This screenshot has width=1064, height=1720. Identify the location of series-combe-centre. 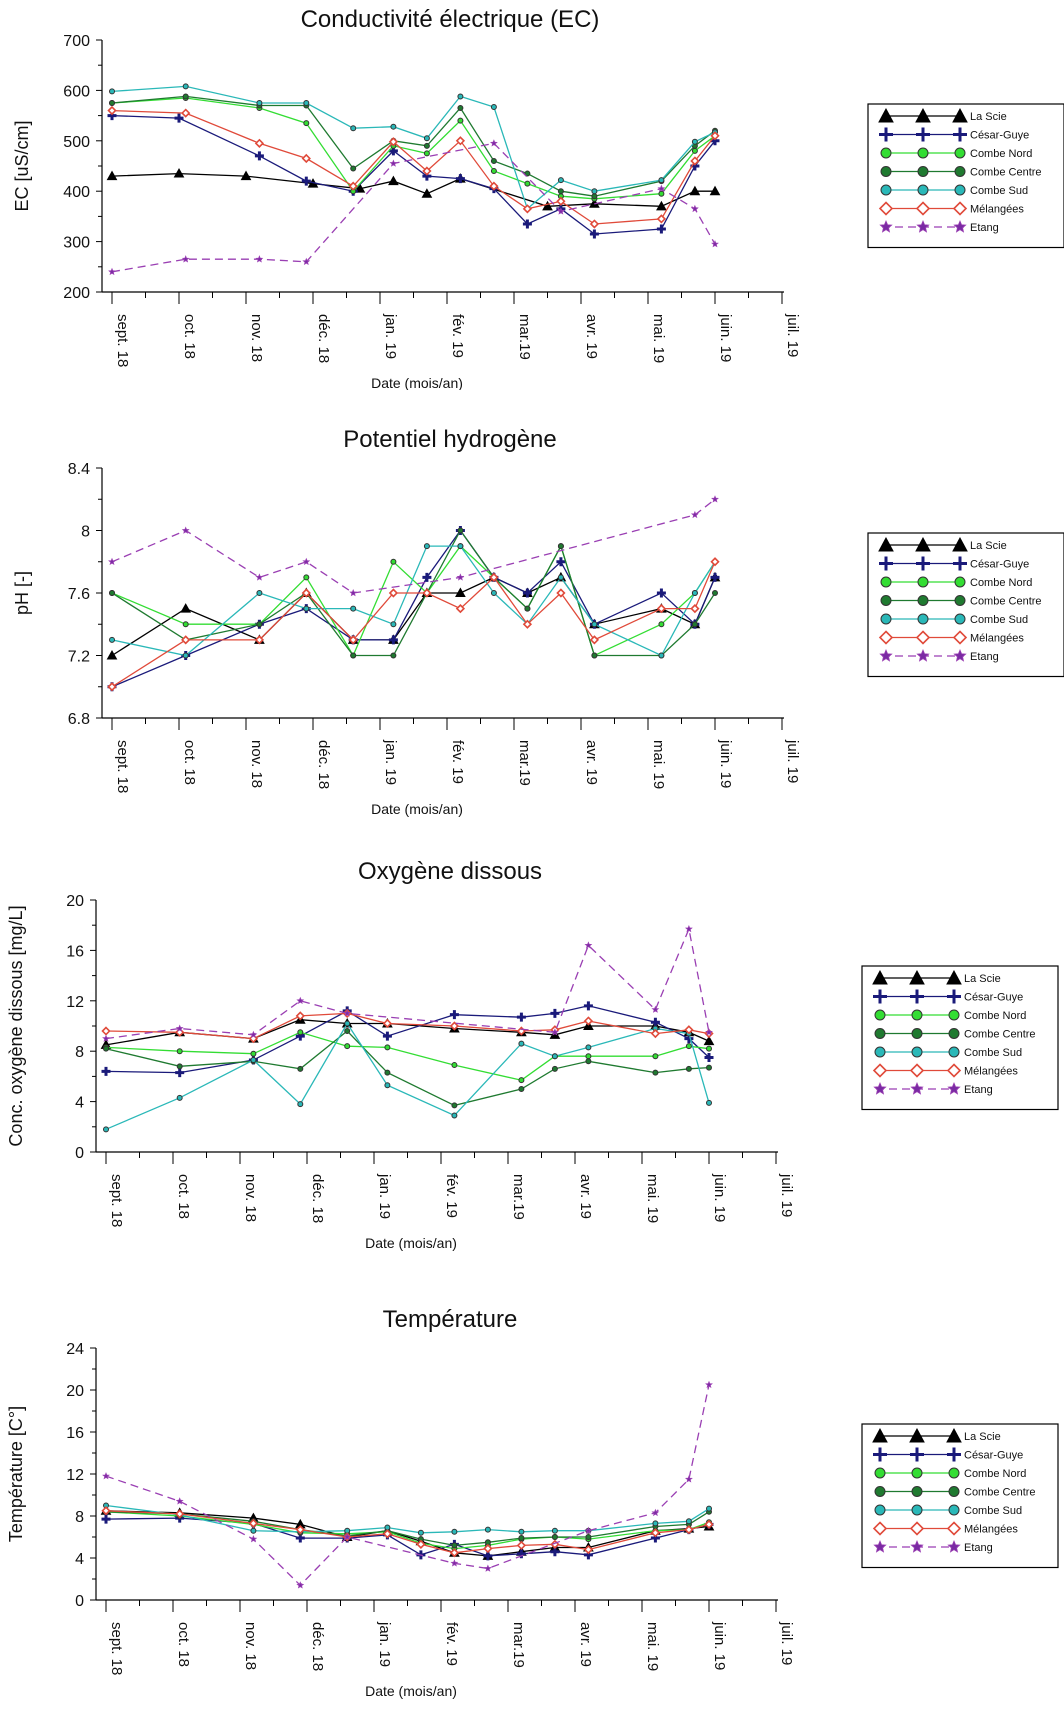
(413, 146).